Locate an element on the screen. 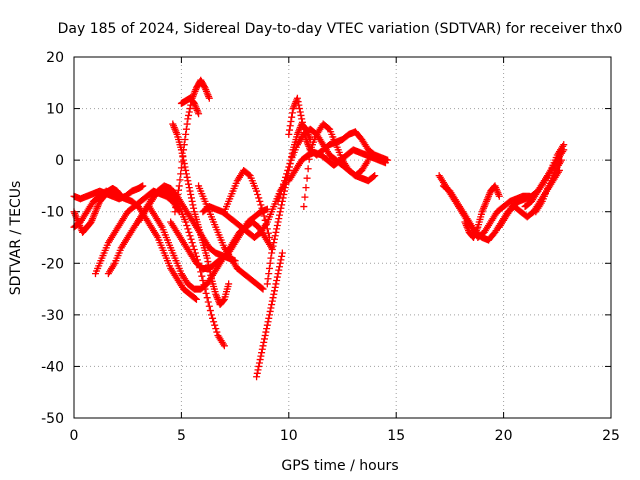 The width and height of the screenshot is (640, 480). y-axis-label: SDTVAR / TECUs is located at coordinates (16, 238).